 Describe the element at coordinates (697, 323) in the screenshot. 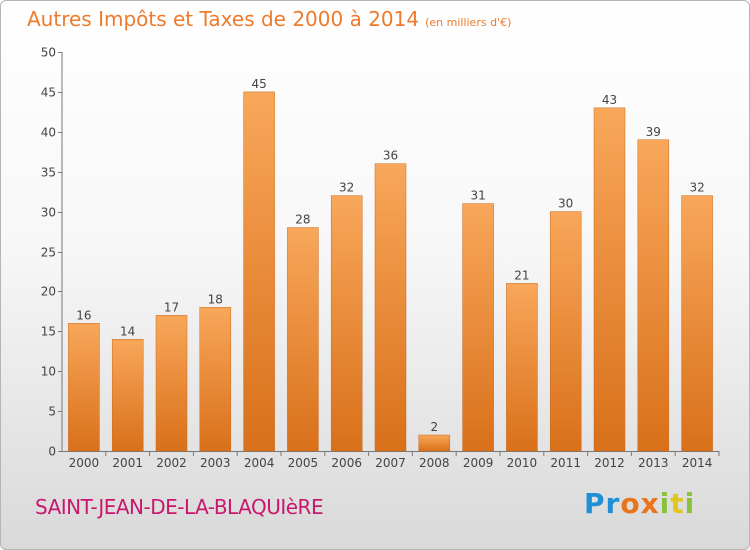

I see `bar-2014` at that location.